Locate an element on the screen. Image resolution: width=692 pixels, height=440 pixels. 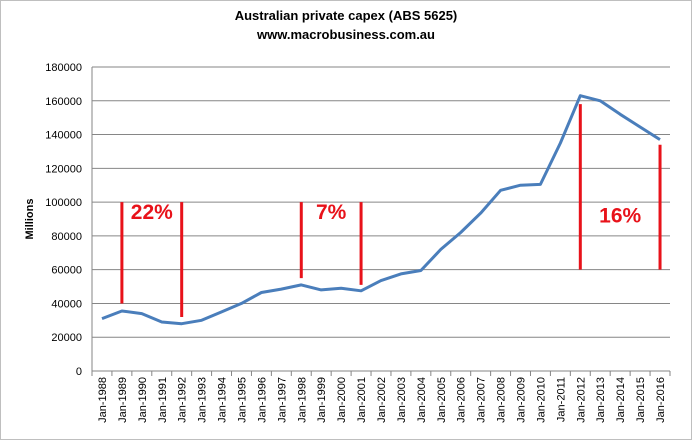
x-tick-label: Jan-2006 is located at coordinates (462, 400).